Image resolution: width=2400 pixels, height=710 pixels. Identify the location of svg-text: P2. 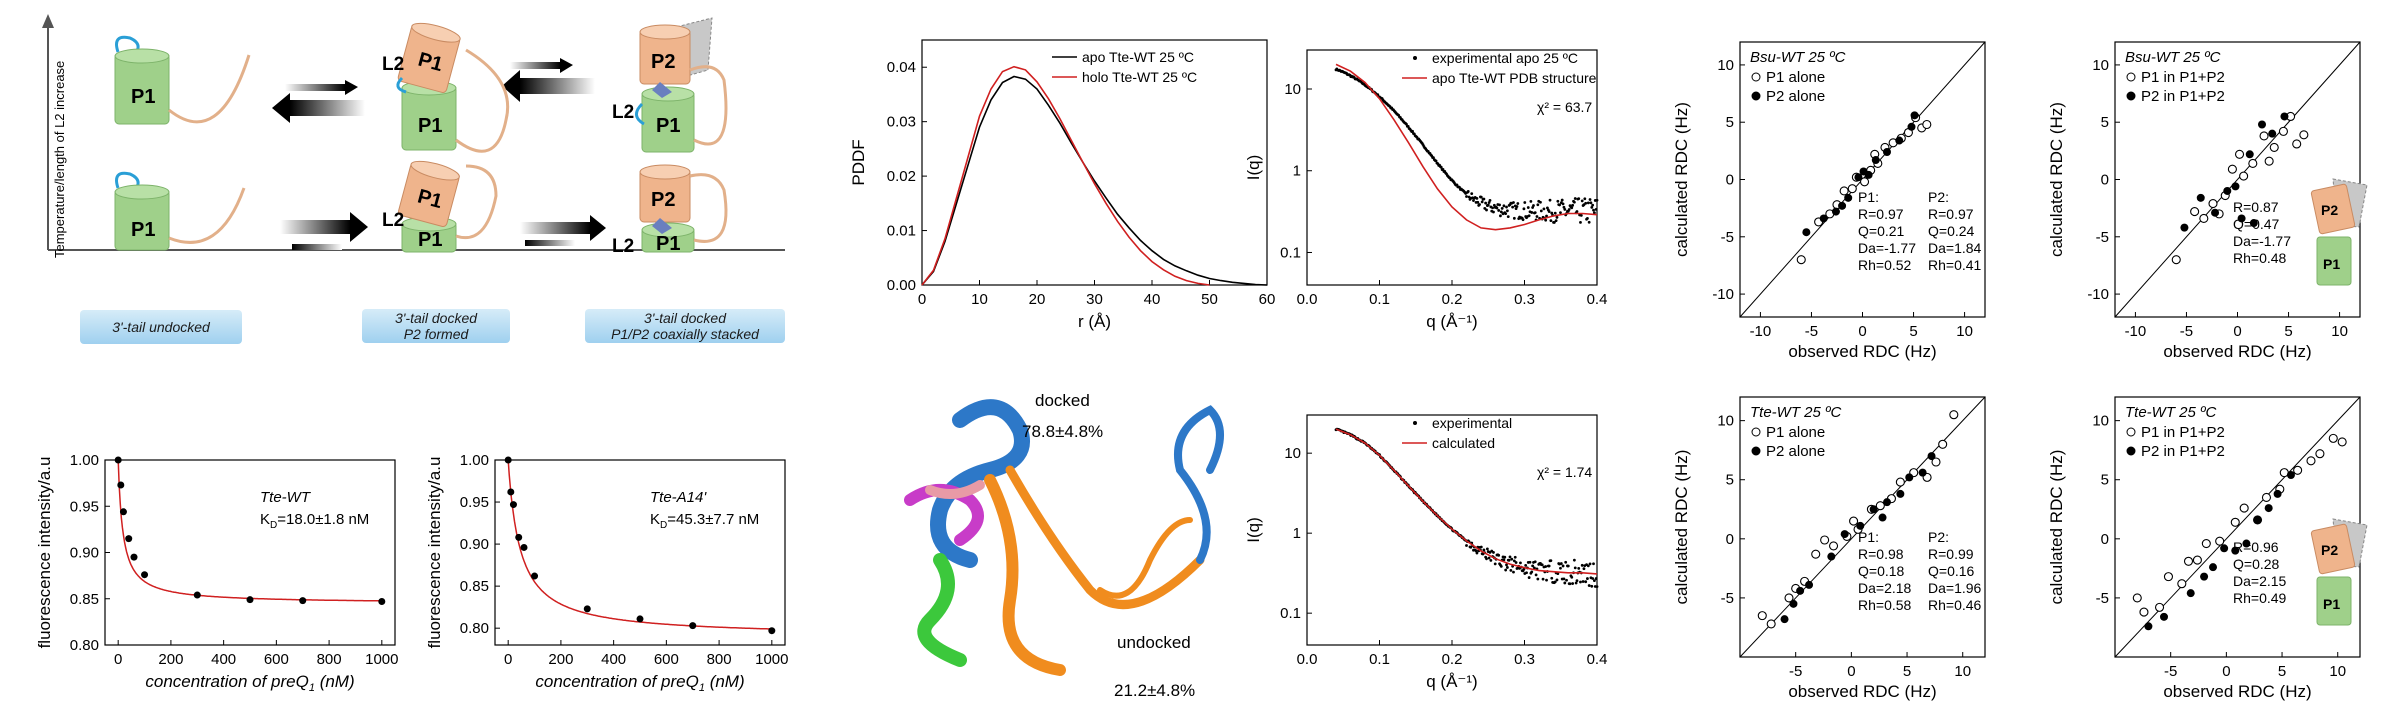
(663, 200).